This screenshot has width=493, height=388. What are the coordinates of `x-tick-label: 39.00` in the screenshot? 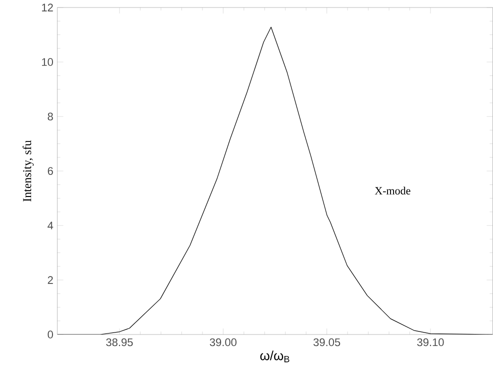 It's located at (223, 342).